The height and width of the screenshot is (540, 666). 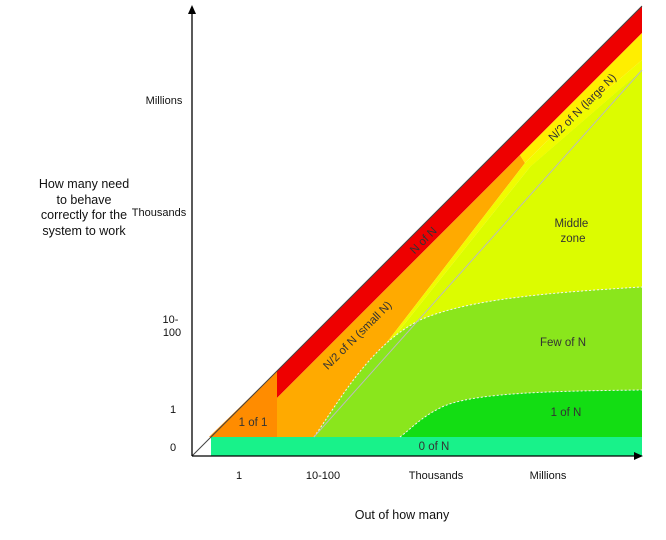 What do you see at coordinates (581, 98) in the screenshot?
I see `region-half-large` at bounding box center [581, 98].